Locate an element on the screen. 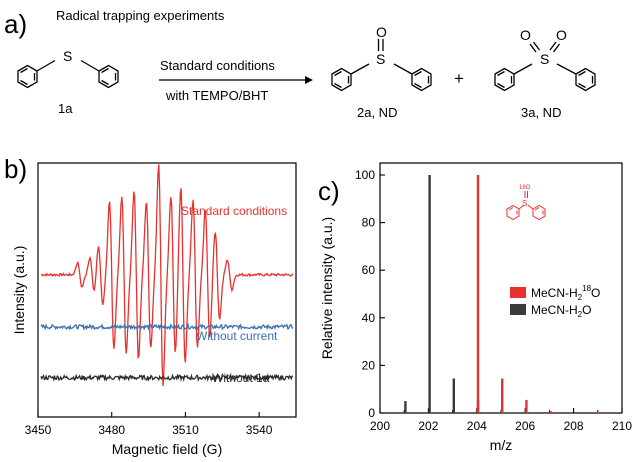 This screenshot has height=462, width=636. panel-b-series-label-standard: Standard conditions is located at coordinates (234, 211).